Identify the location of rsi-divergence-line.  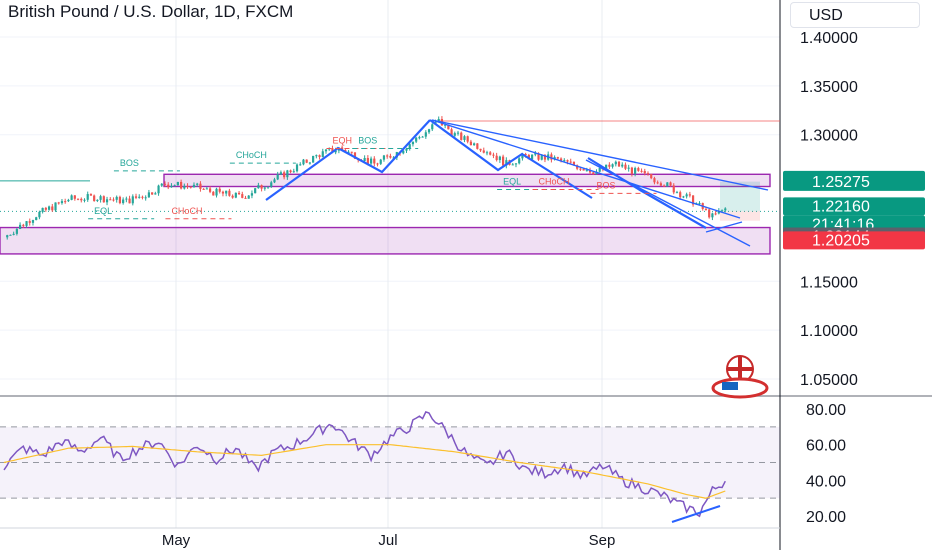
(696, 514).